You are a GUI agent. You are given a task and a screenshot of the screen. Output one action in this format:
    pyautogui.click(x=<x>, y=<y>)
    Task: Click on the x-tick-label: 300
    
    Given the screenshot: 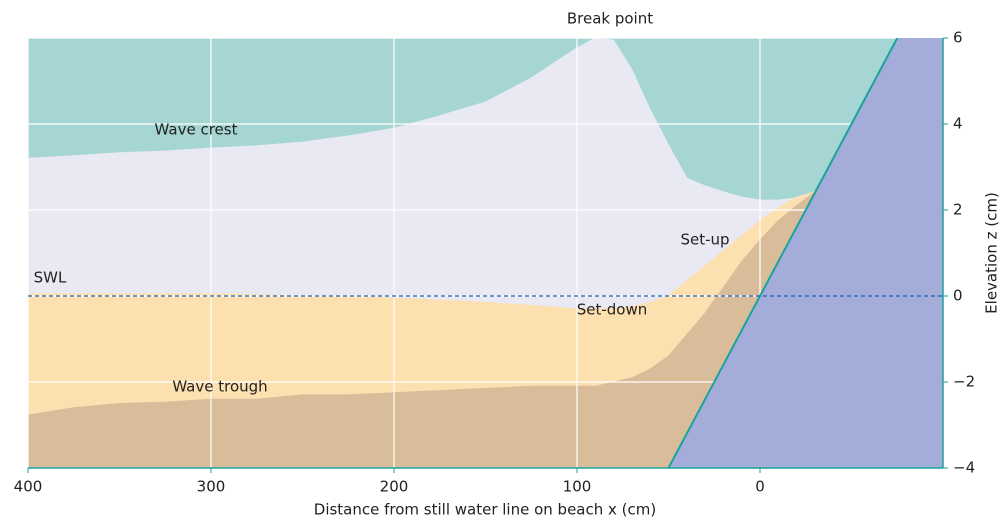 What is the action you would take?
    pyautogui.click(x=211, y=487)
    